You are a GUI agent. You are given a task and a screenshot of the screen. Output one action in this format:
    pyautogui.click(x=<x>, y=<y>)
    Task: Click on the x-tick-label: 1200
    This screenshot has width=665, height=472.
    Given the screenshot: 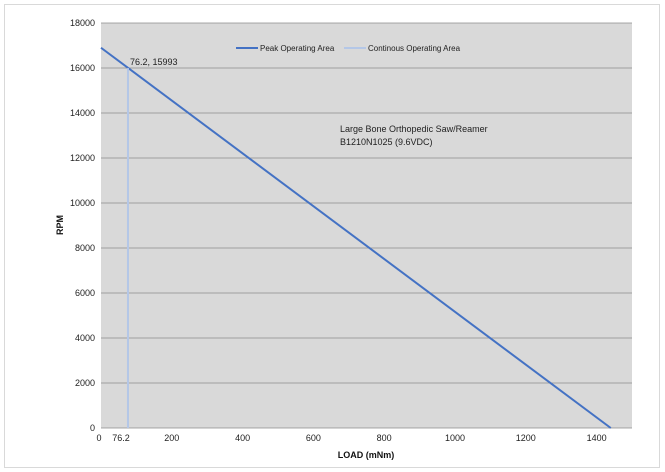 What is the action you would take?
    pyautogui.click(x=526, y=438)
    